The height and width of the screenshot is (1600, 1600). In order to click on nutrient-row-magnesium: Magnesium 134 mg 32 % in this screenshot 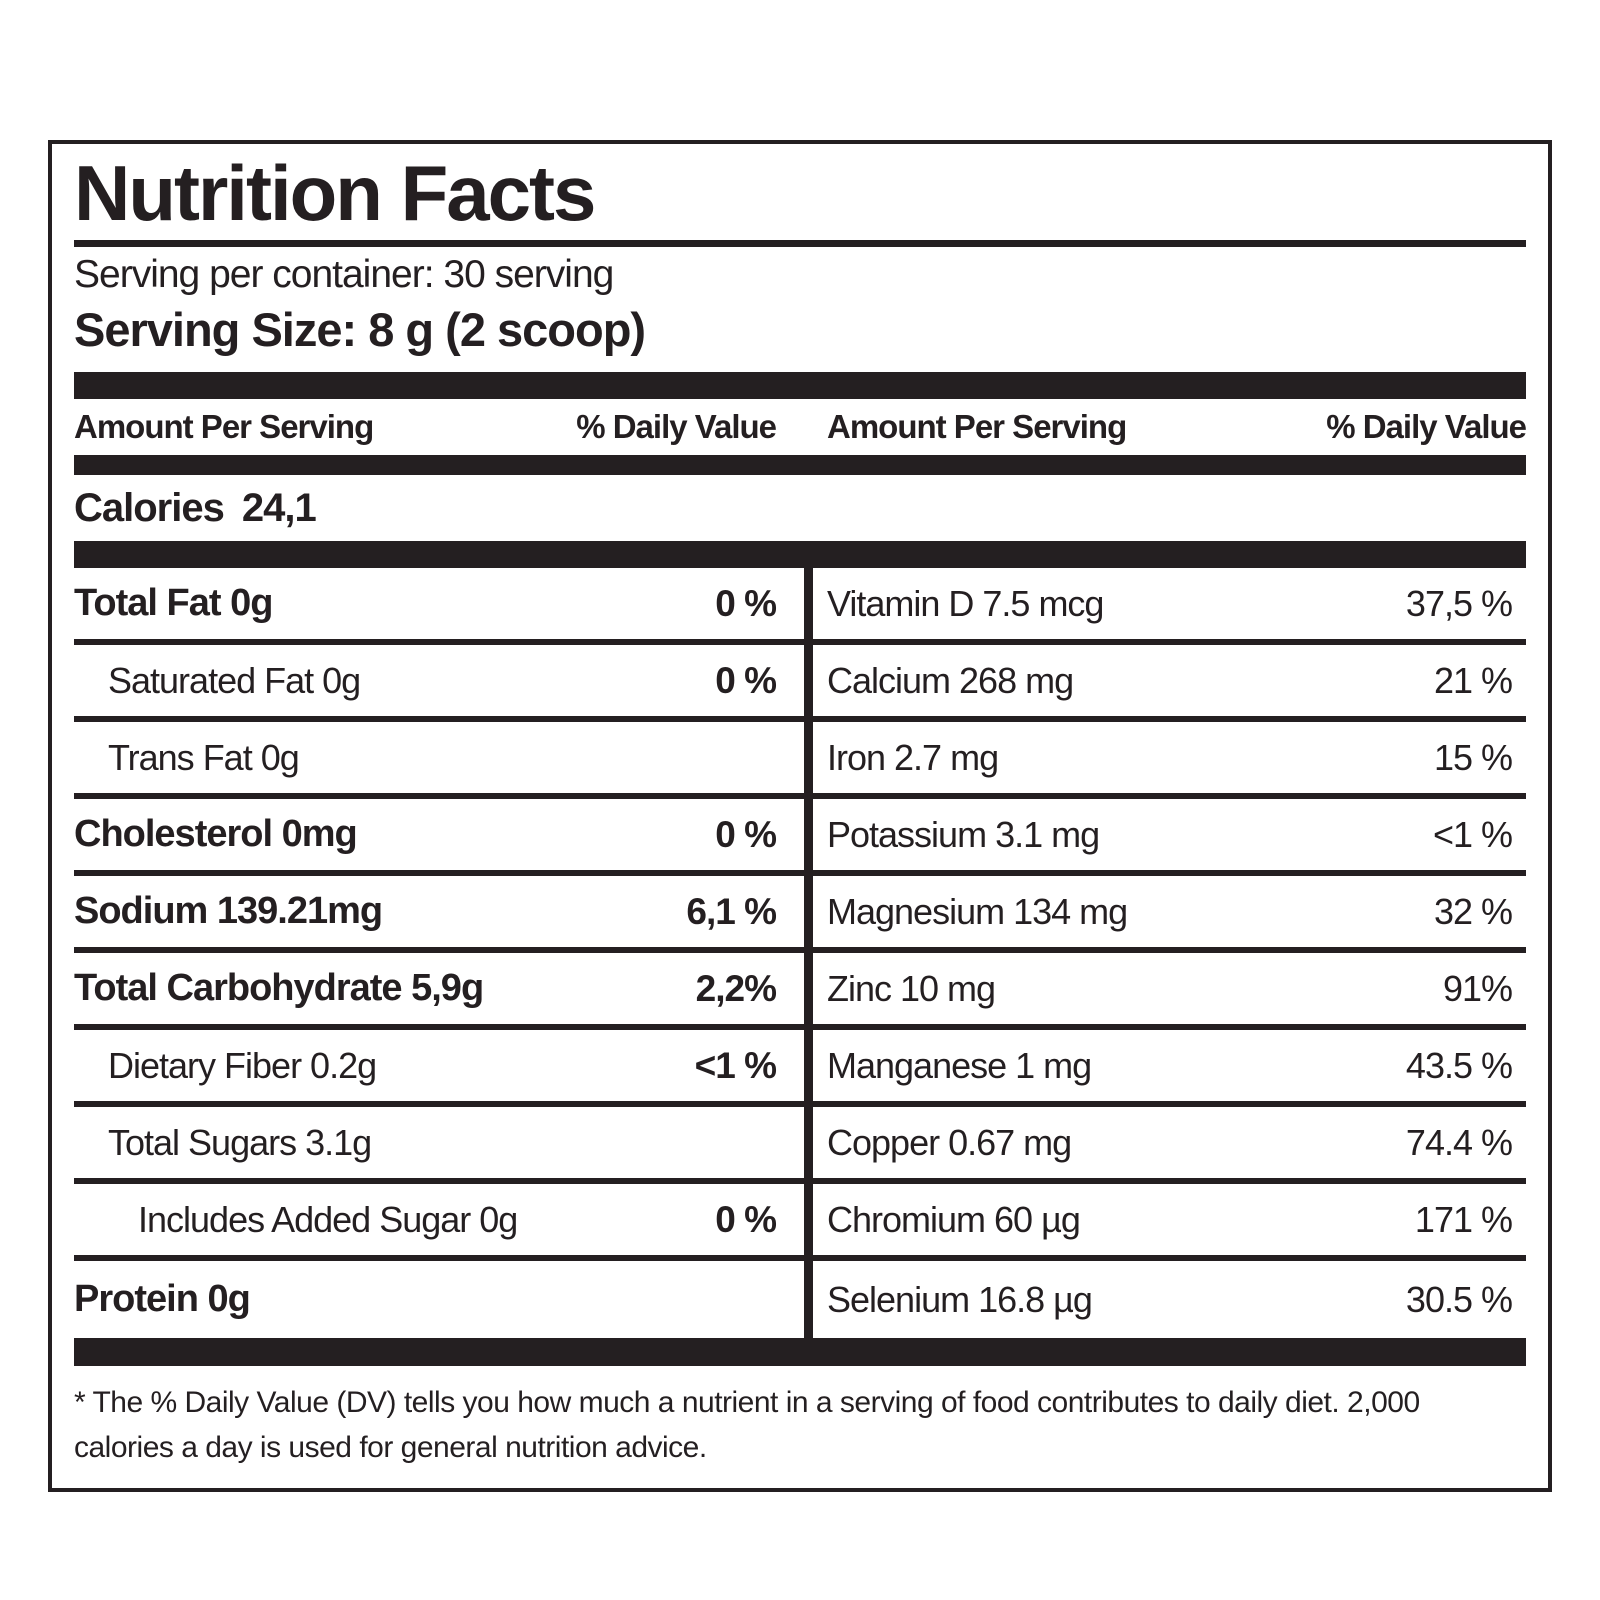, I will do `click(1169, 915)`.